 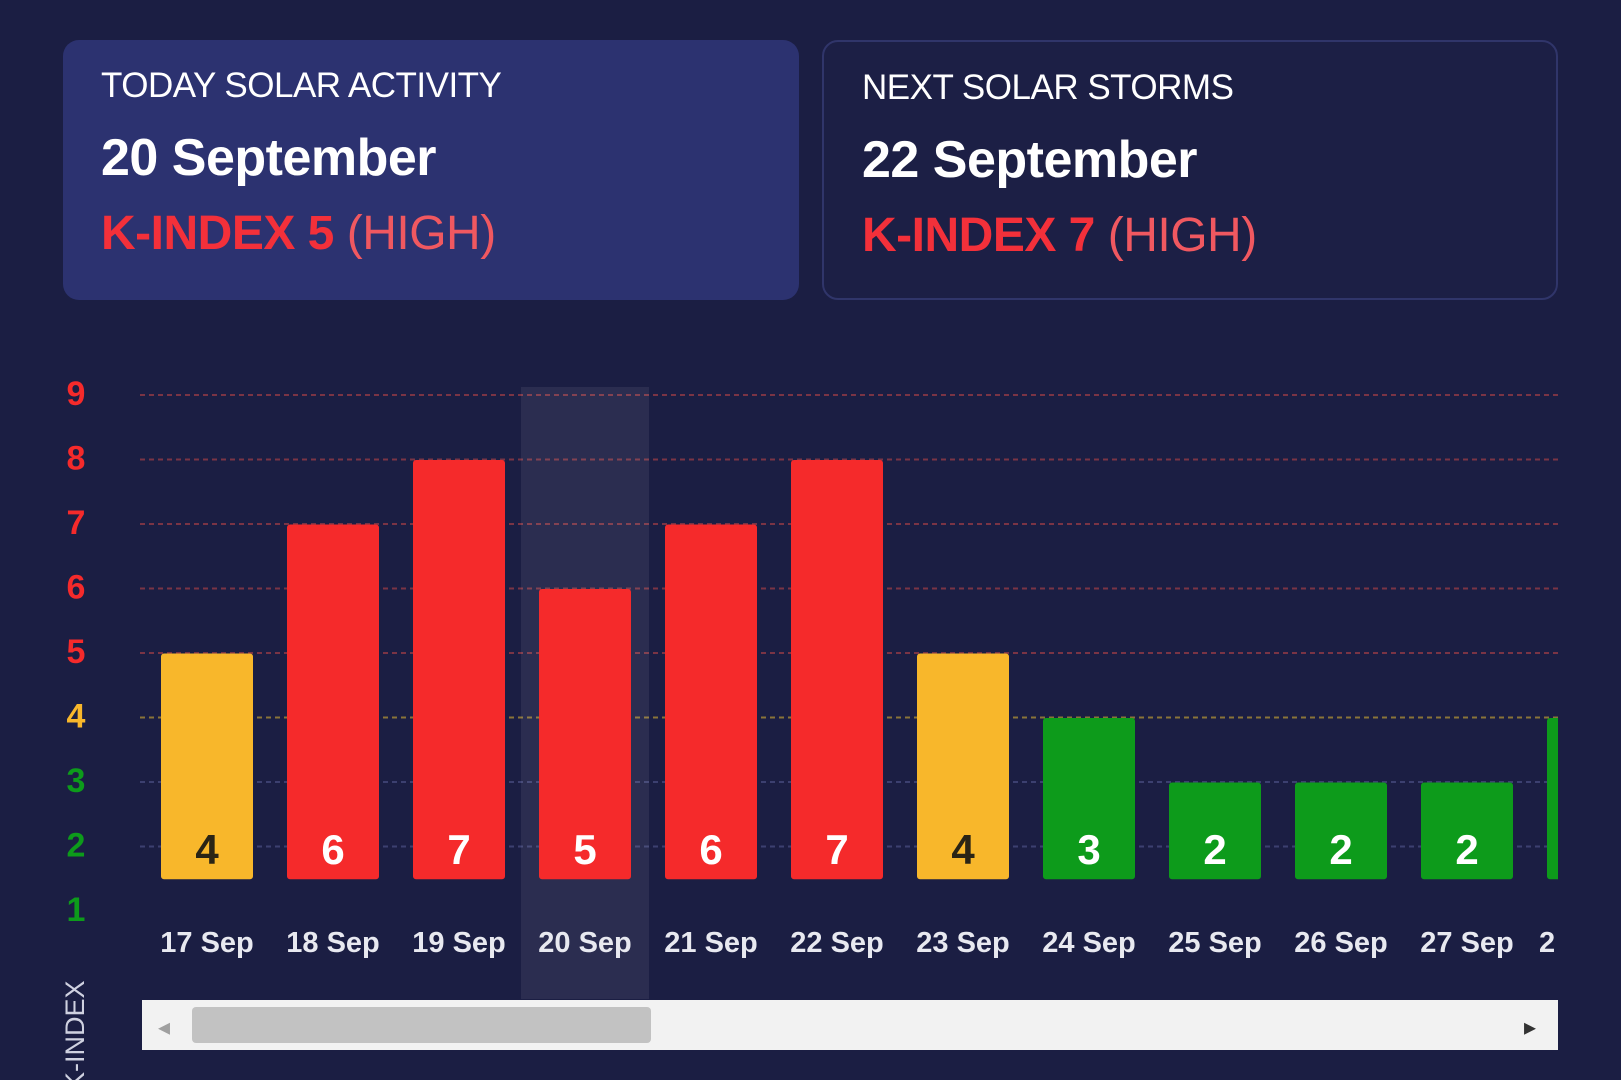 What do you see at coordinates (459, 943) in the screenshot?
I see `x-tick-label: 19 Sep` at bounding box center [459, 943].